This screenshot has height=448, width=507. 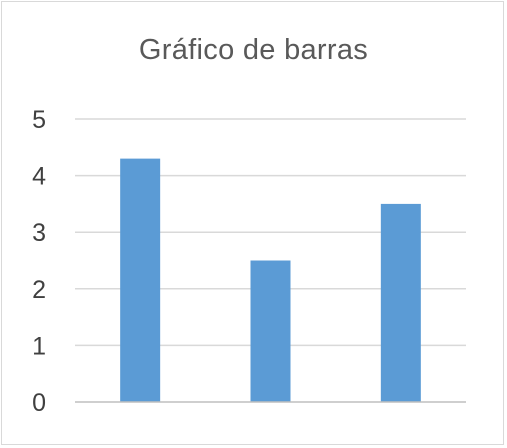 I want to click on y-tick-label-0: 0, so click(x=39, y=403).